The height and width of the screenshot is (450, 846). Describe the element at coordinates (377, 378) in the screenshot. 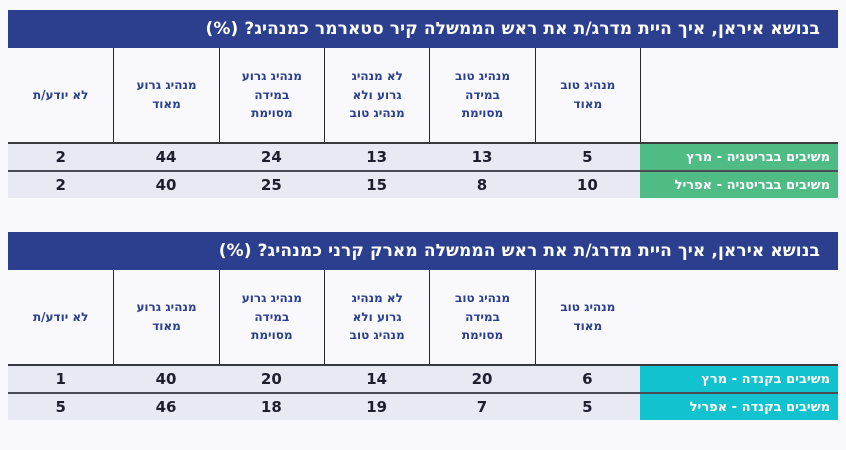

I see `value-cell: 14` at that location.